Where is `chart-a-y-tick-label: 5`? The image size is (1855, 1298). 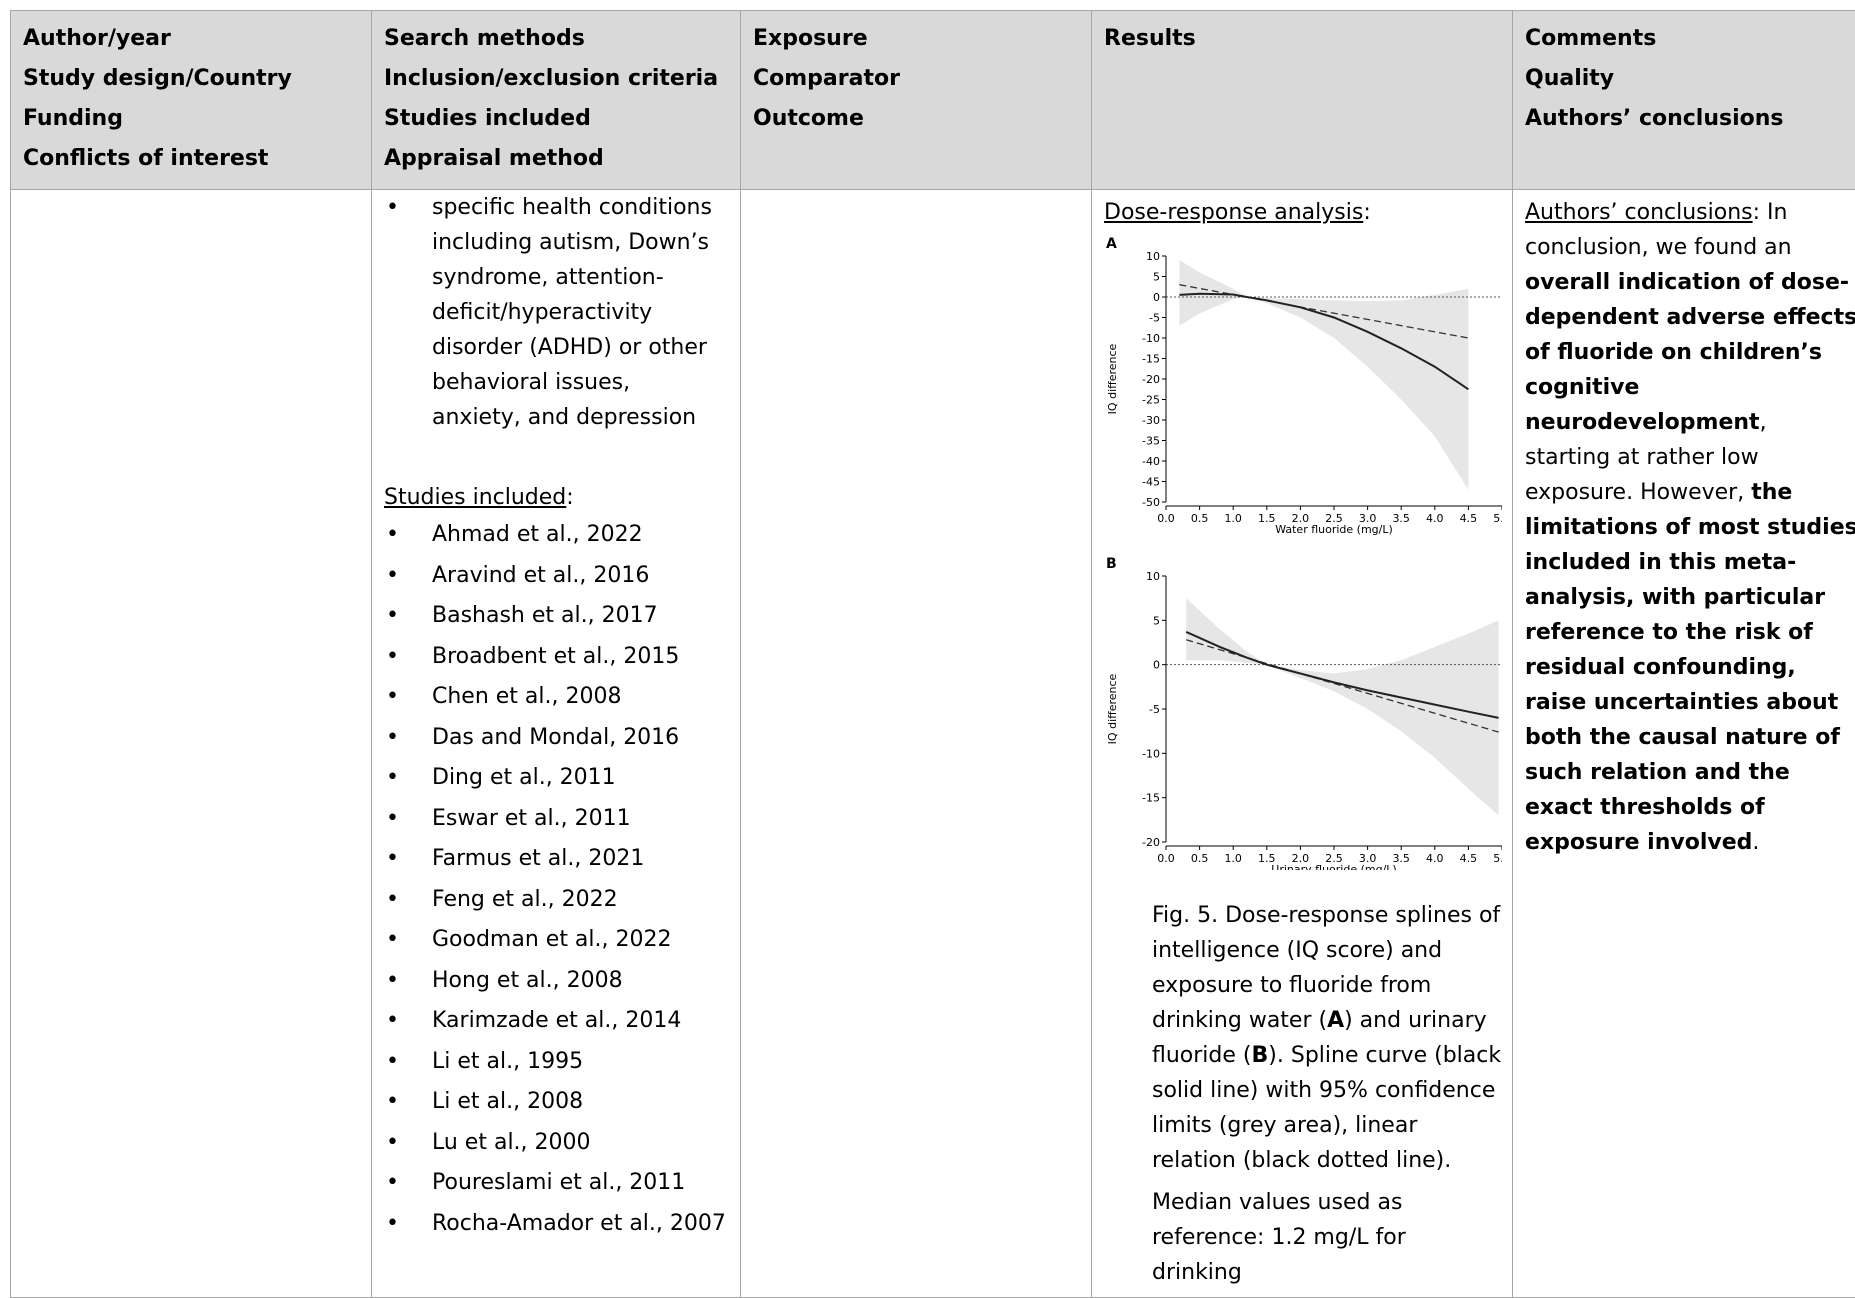
chart-a-y-tick-label: 5 is located at coordinates (1156, 277).